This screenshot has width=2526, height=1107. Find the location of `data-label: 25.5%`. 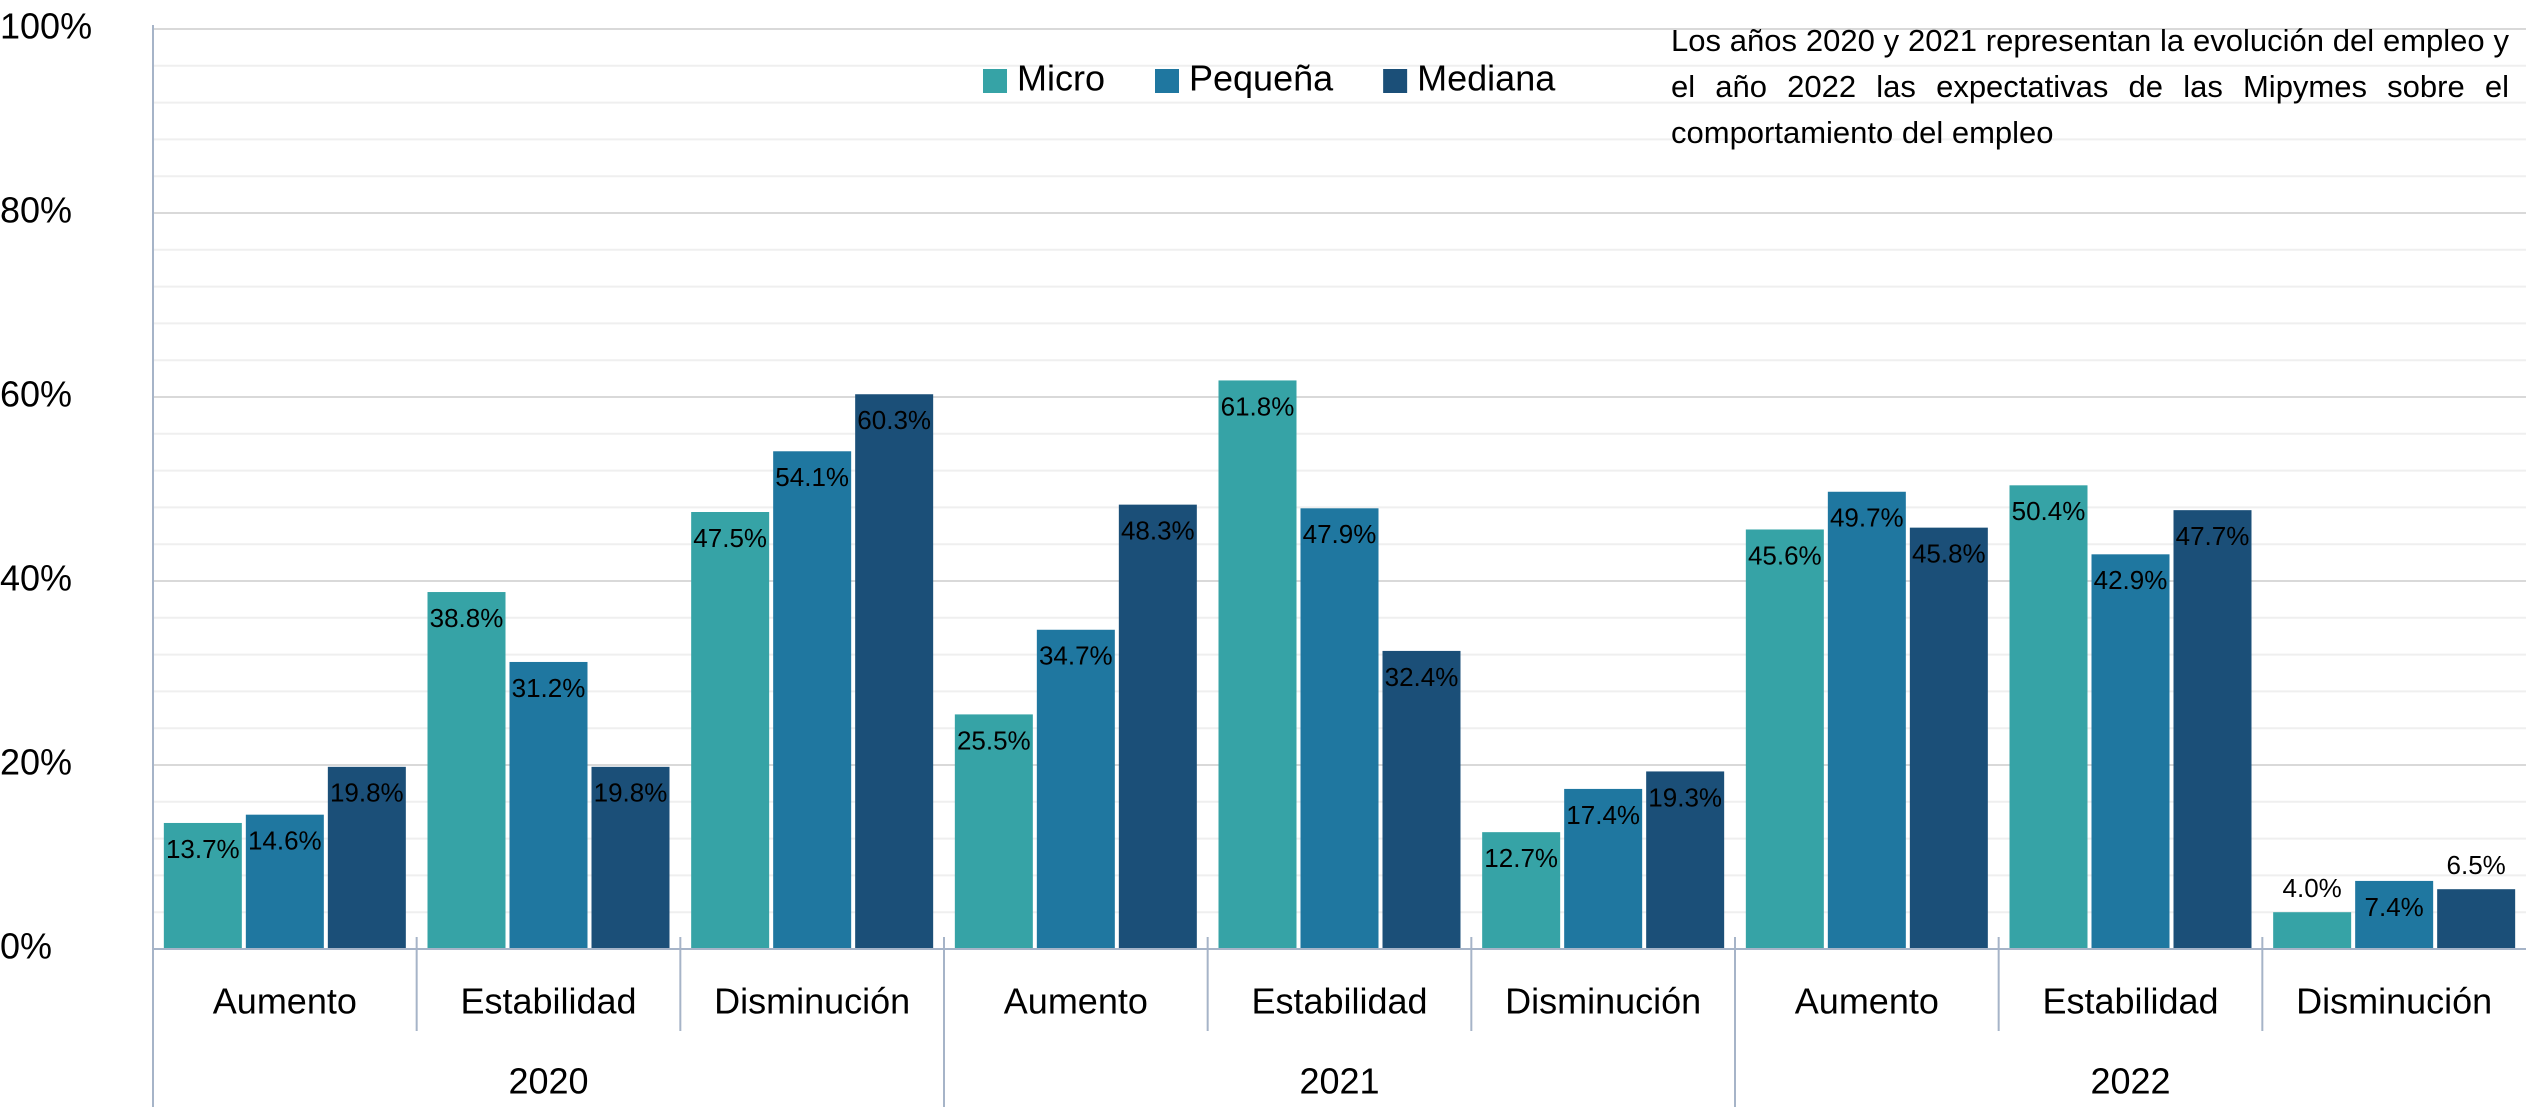

data-label: 25.5% is located at coordinates (994, 740).